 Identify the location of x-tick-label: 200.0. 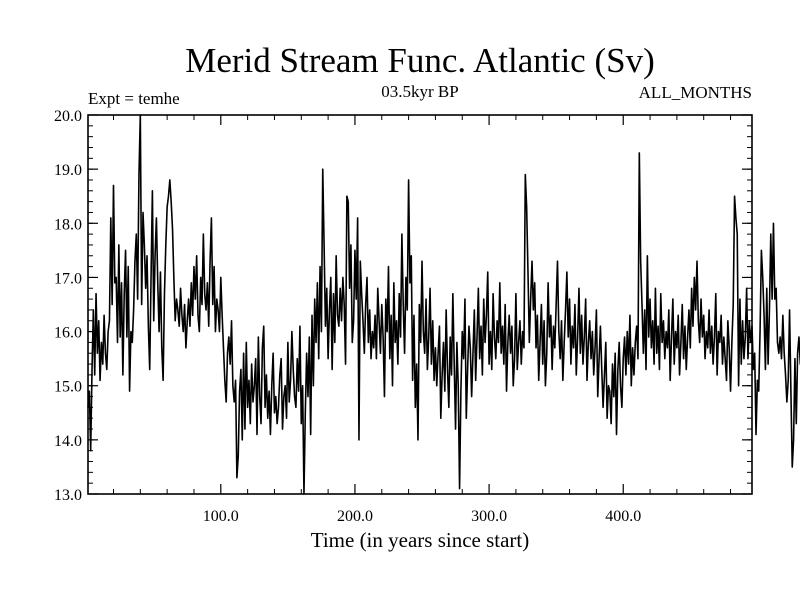
(355, 516).